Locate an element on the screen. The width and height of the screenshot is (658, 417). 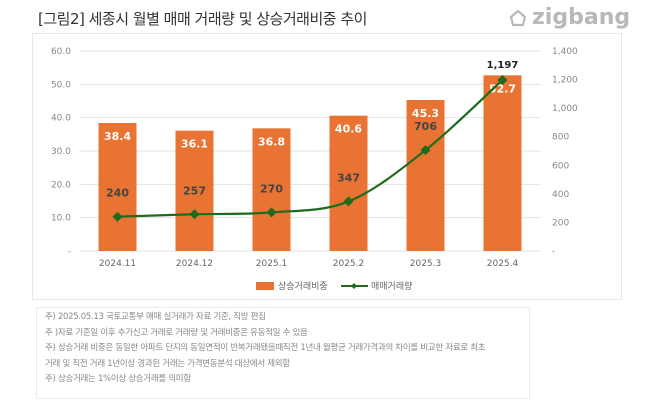
y-right-tick: 1,000 is located at coordinates (565, 109).